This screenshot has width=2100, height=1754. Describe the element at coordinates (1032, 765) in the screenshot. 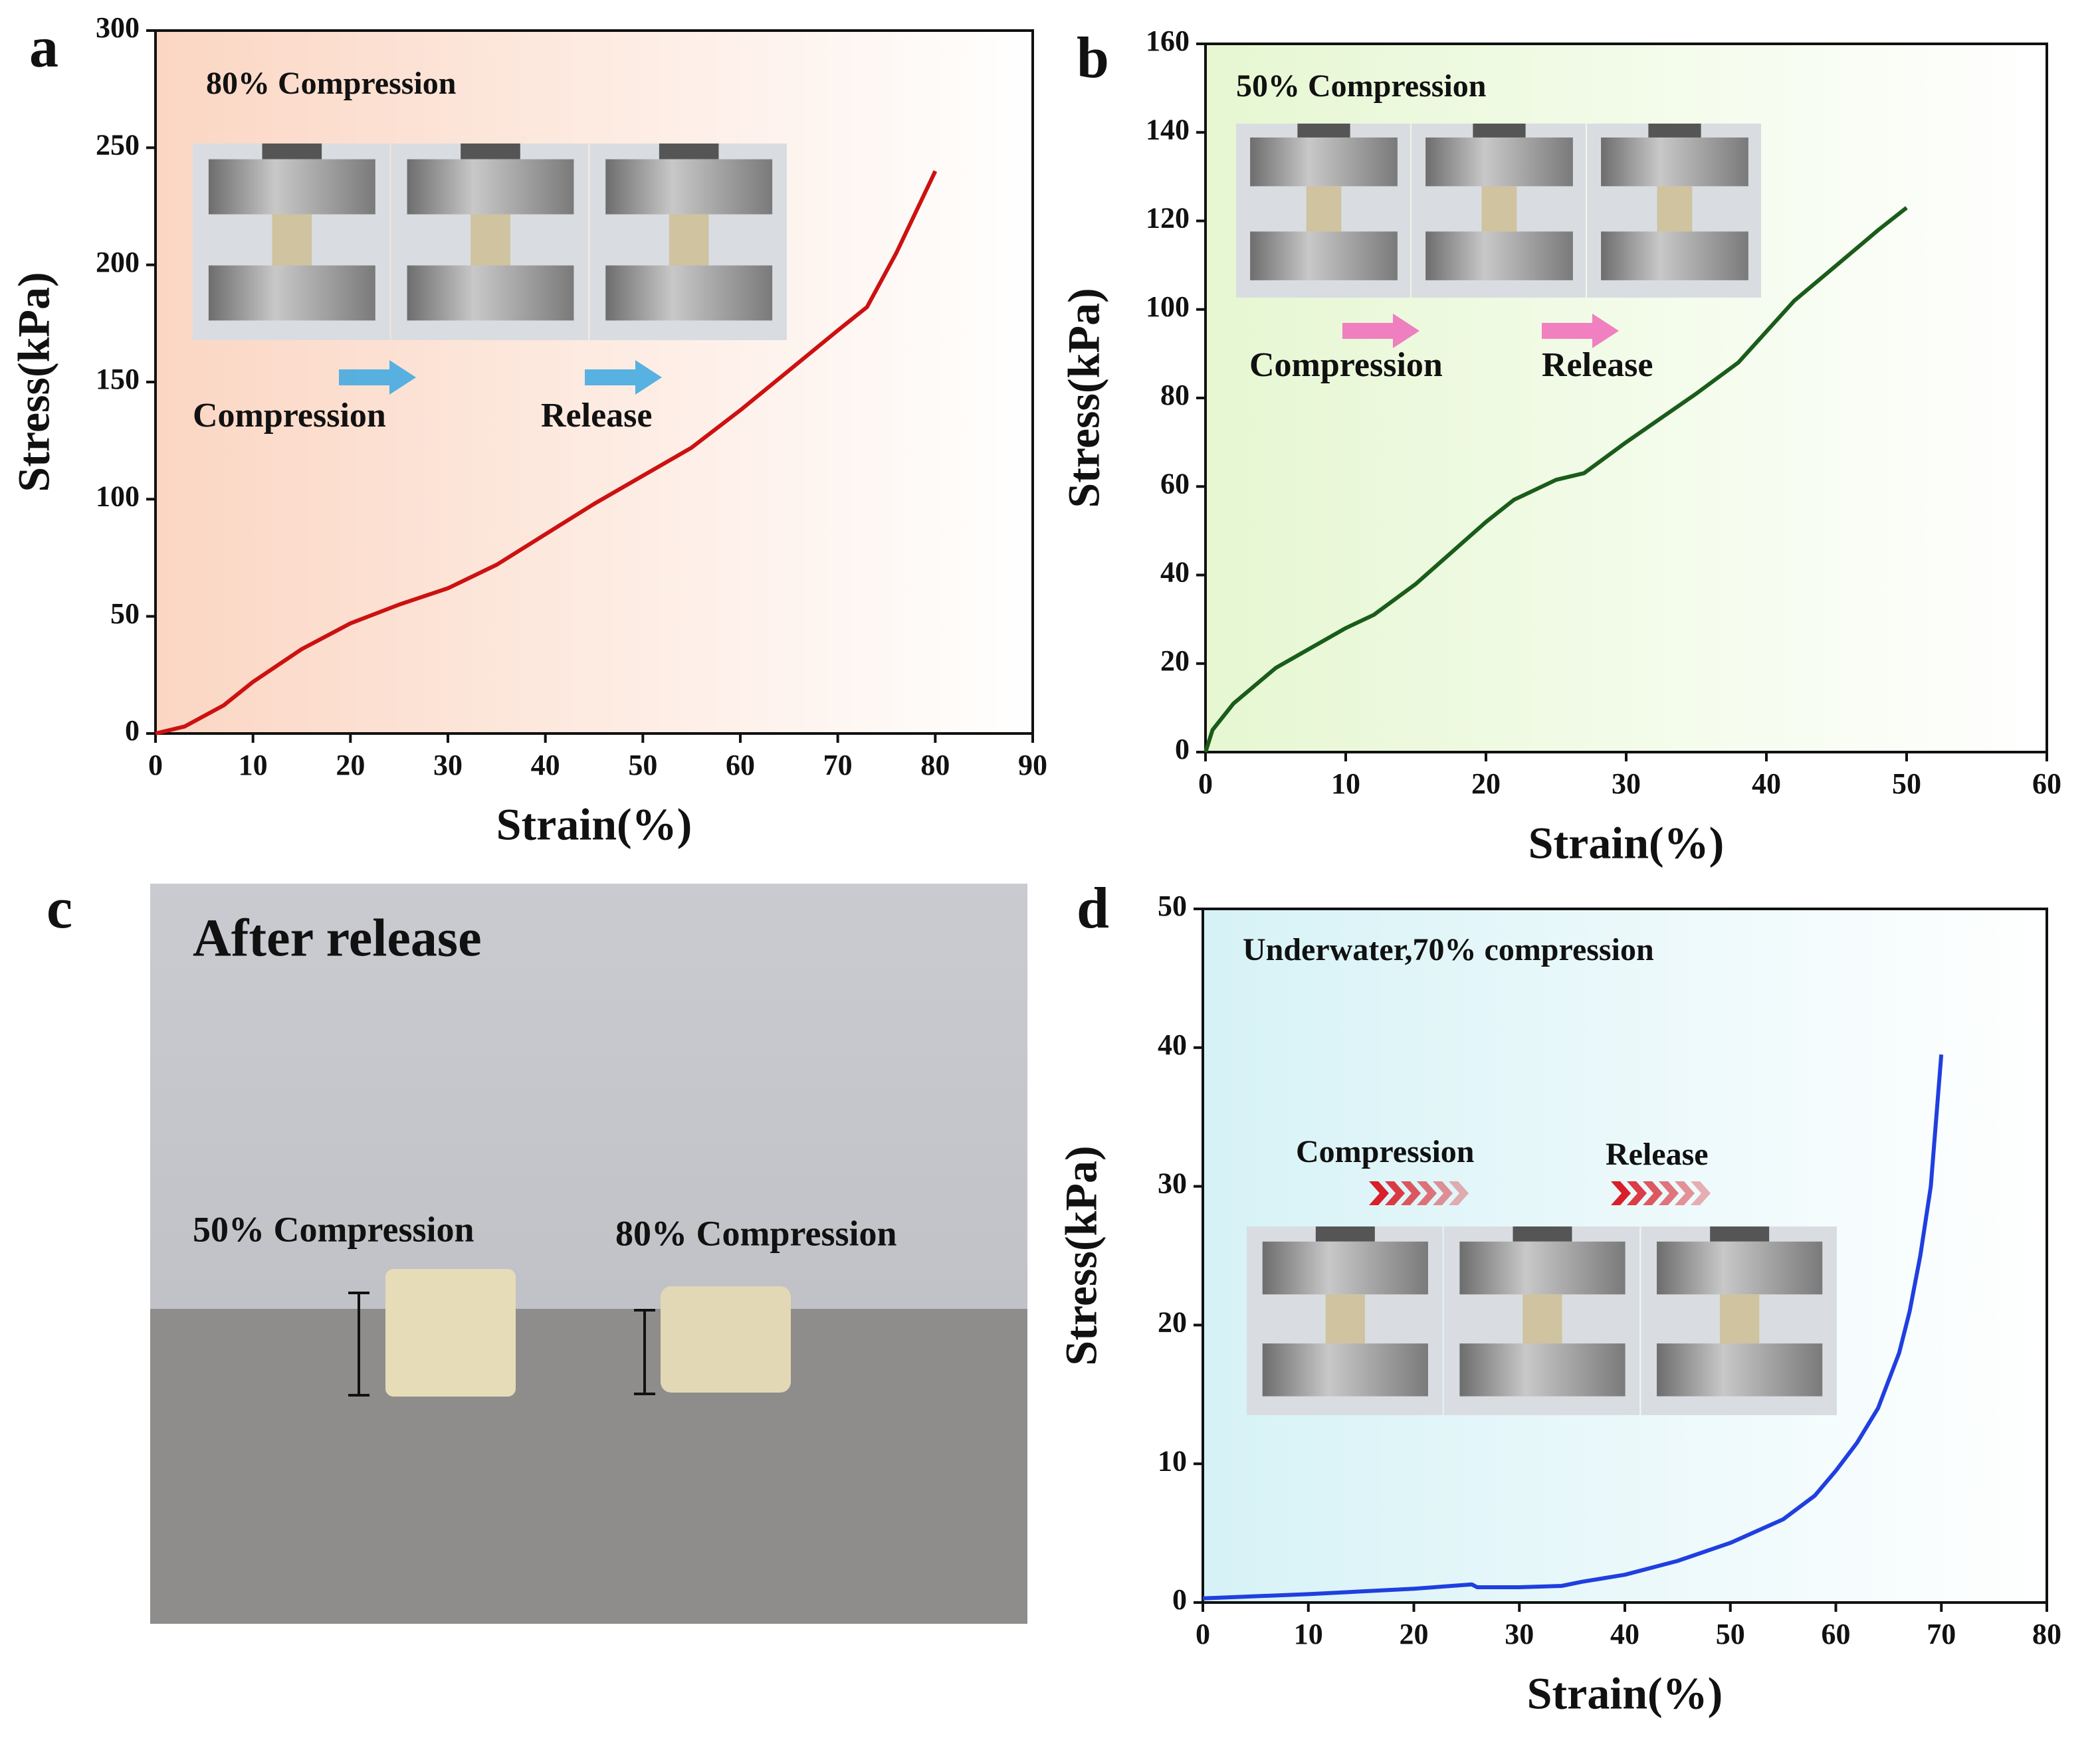

I see `x-tick-label: 90` at that location.